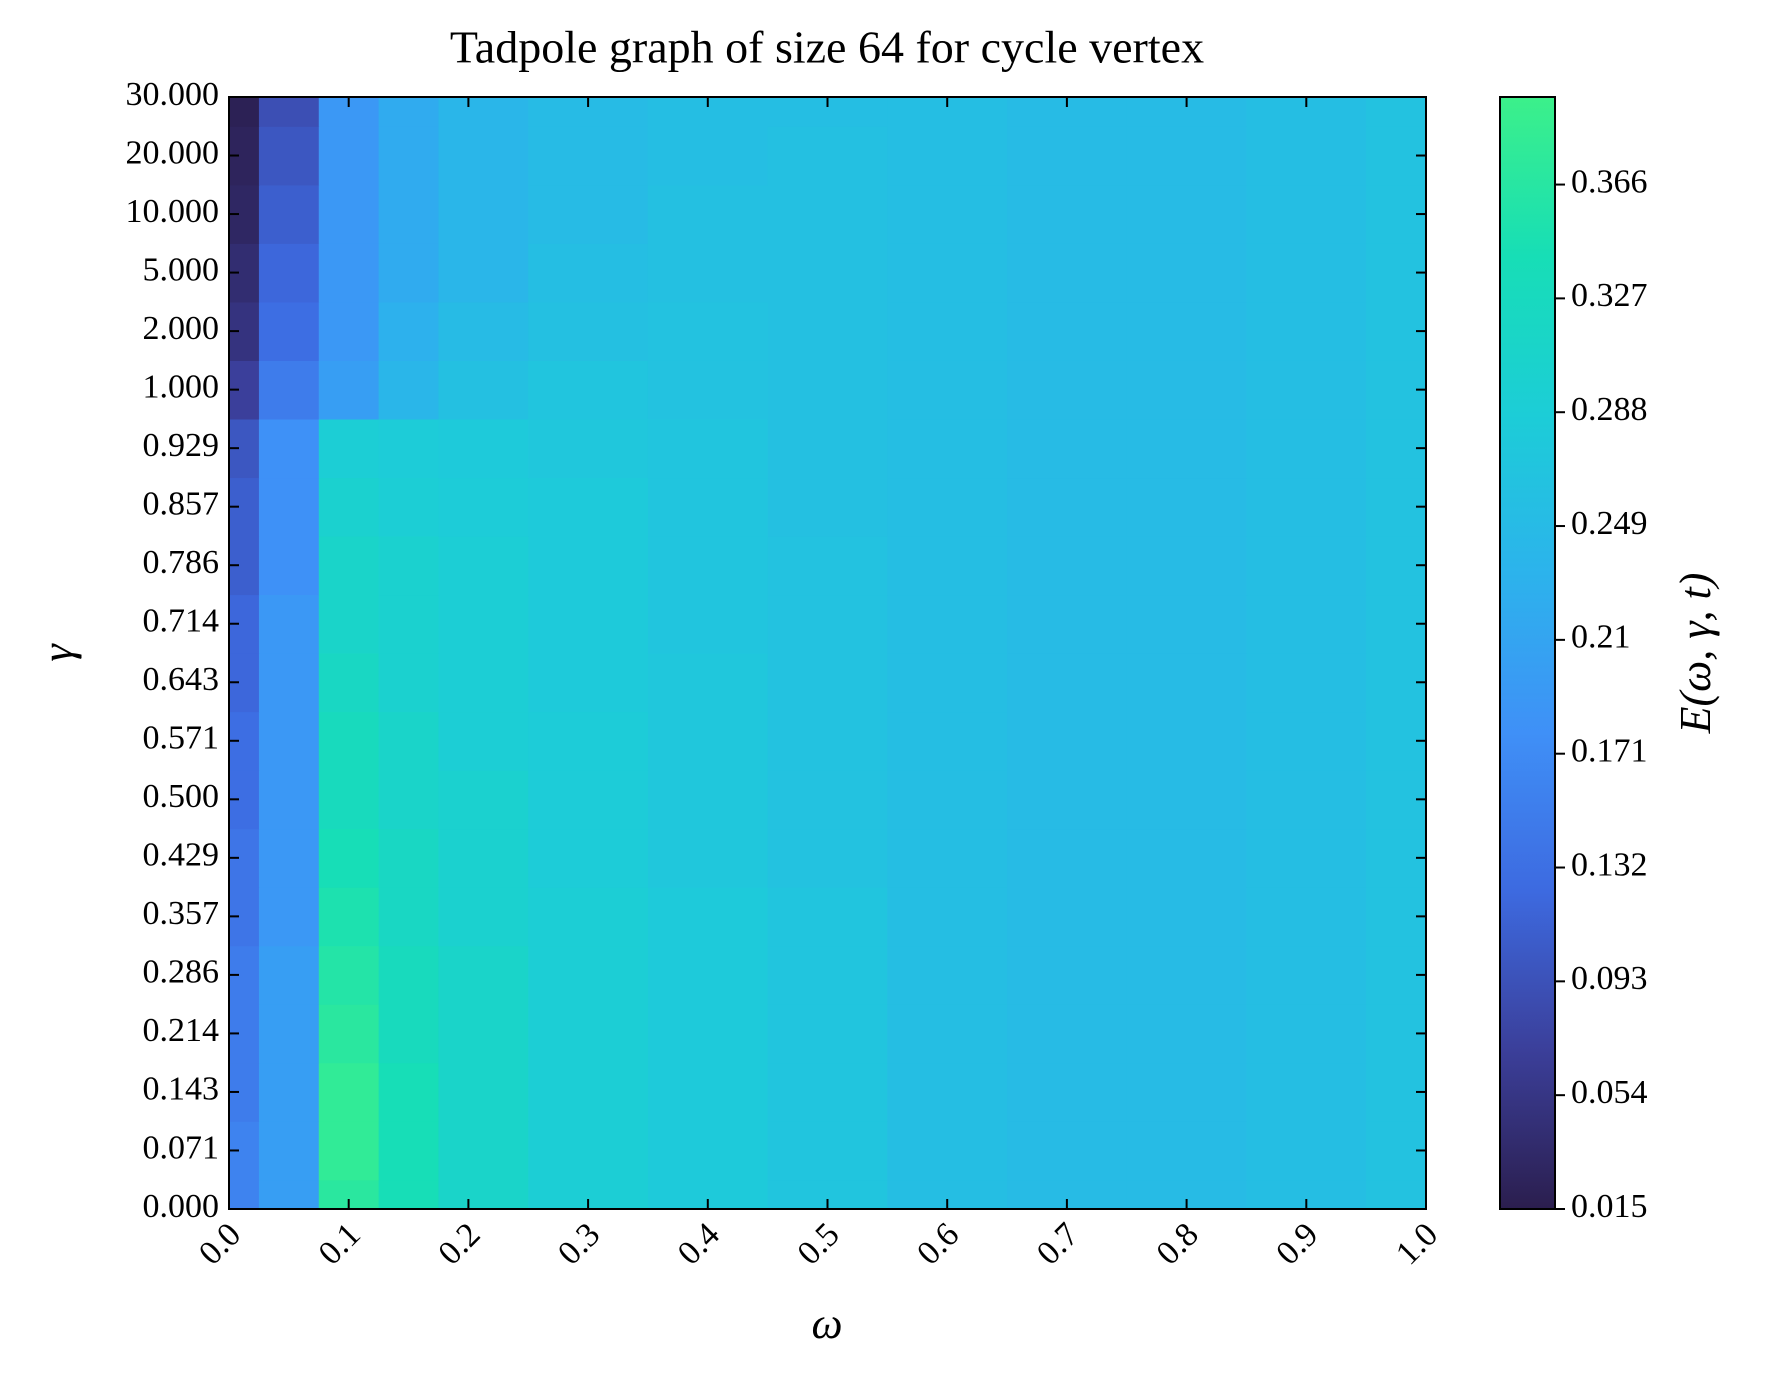 This screenshot has width=1776, height=1380. What do you see at coordinates (181, 562) in the screenshot?
I see `y-tick-label: 0.786` at bounding box center [181, 562].